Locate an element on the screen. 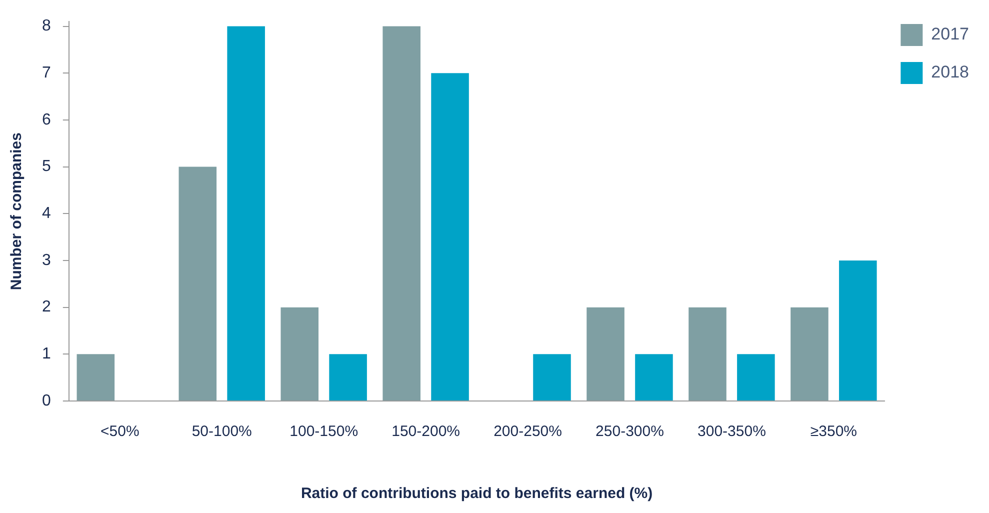 The image size is (989, 513). y-tick-label: 0 is located at coordinates (46, 401).